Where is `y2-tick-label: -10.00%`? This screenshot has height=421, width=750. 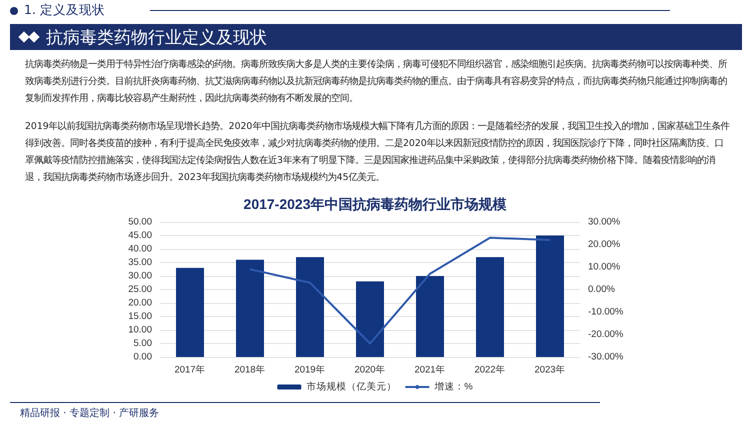 y2-tick-label: -10.00% is located at coordinates (606, 312).